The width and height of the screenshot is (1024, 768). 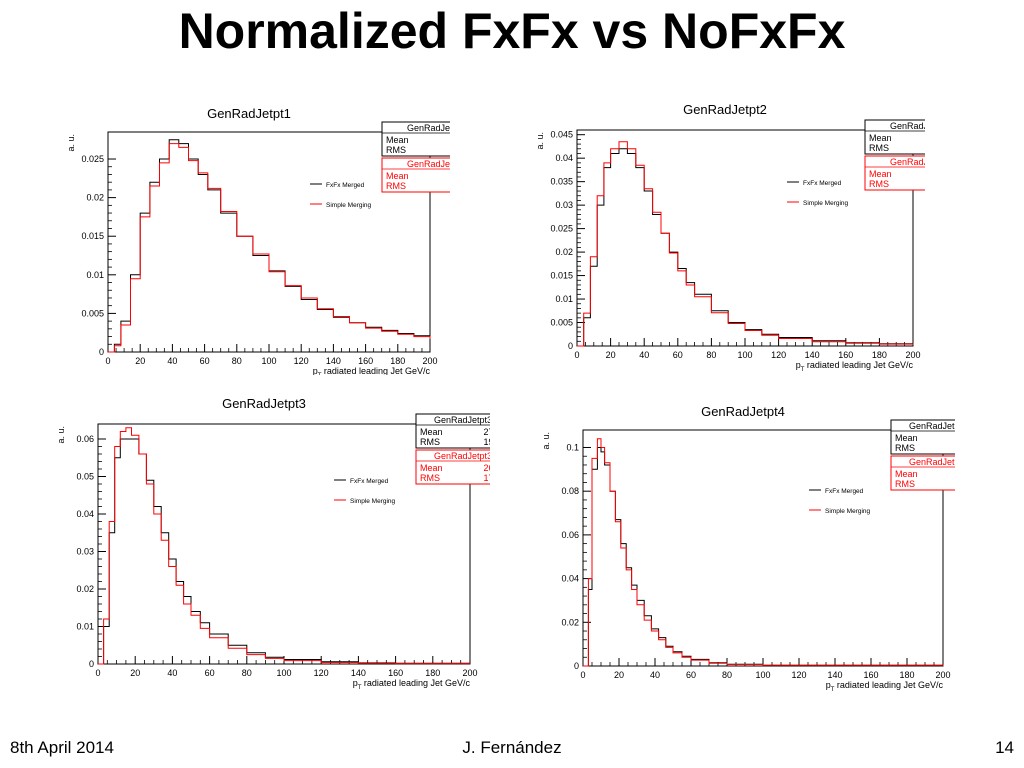 What do you see at coordinates (894, 137) in the screenshot?
I see `stats-box-fxfx: GenRadJetpt2Mean41.52RMS27.91` at bounding box center [894, 137].